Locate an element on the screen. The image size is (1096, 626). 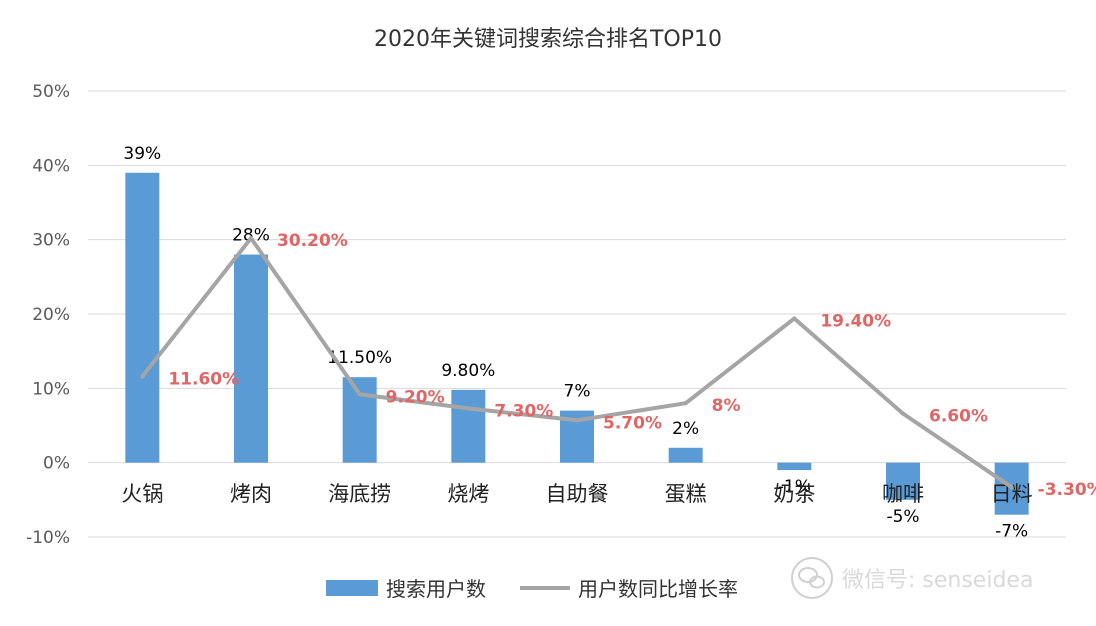
y-tick-label: 10% is located at coordinates (51, 389).